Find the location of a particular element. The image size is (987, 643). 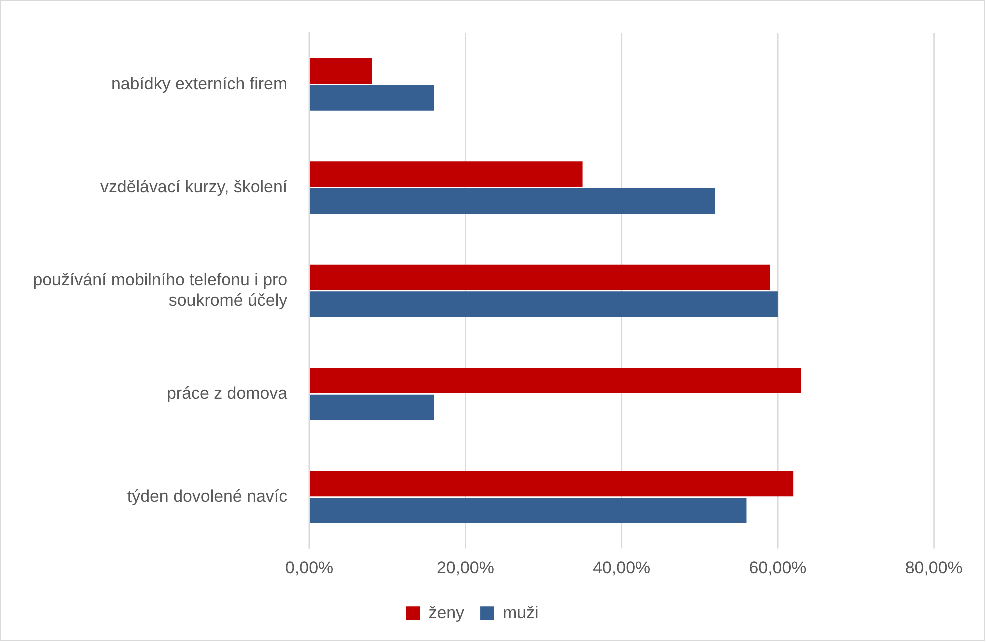

x-tick-label: 20,00% is located at coordinates (465, 568).